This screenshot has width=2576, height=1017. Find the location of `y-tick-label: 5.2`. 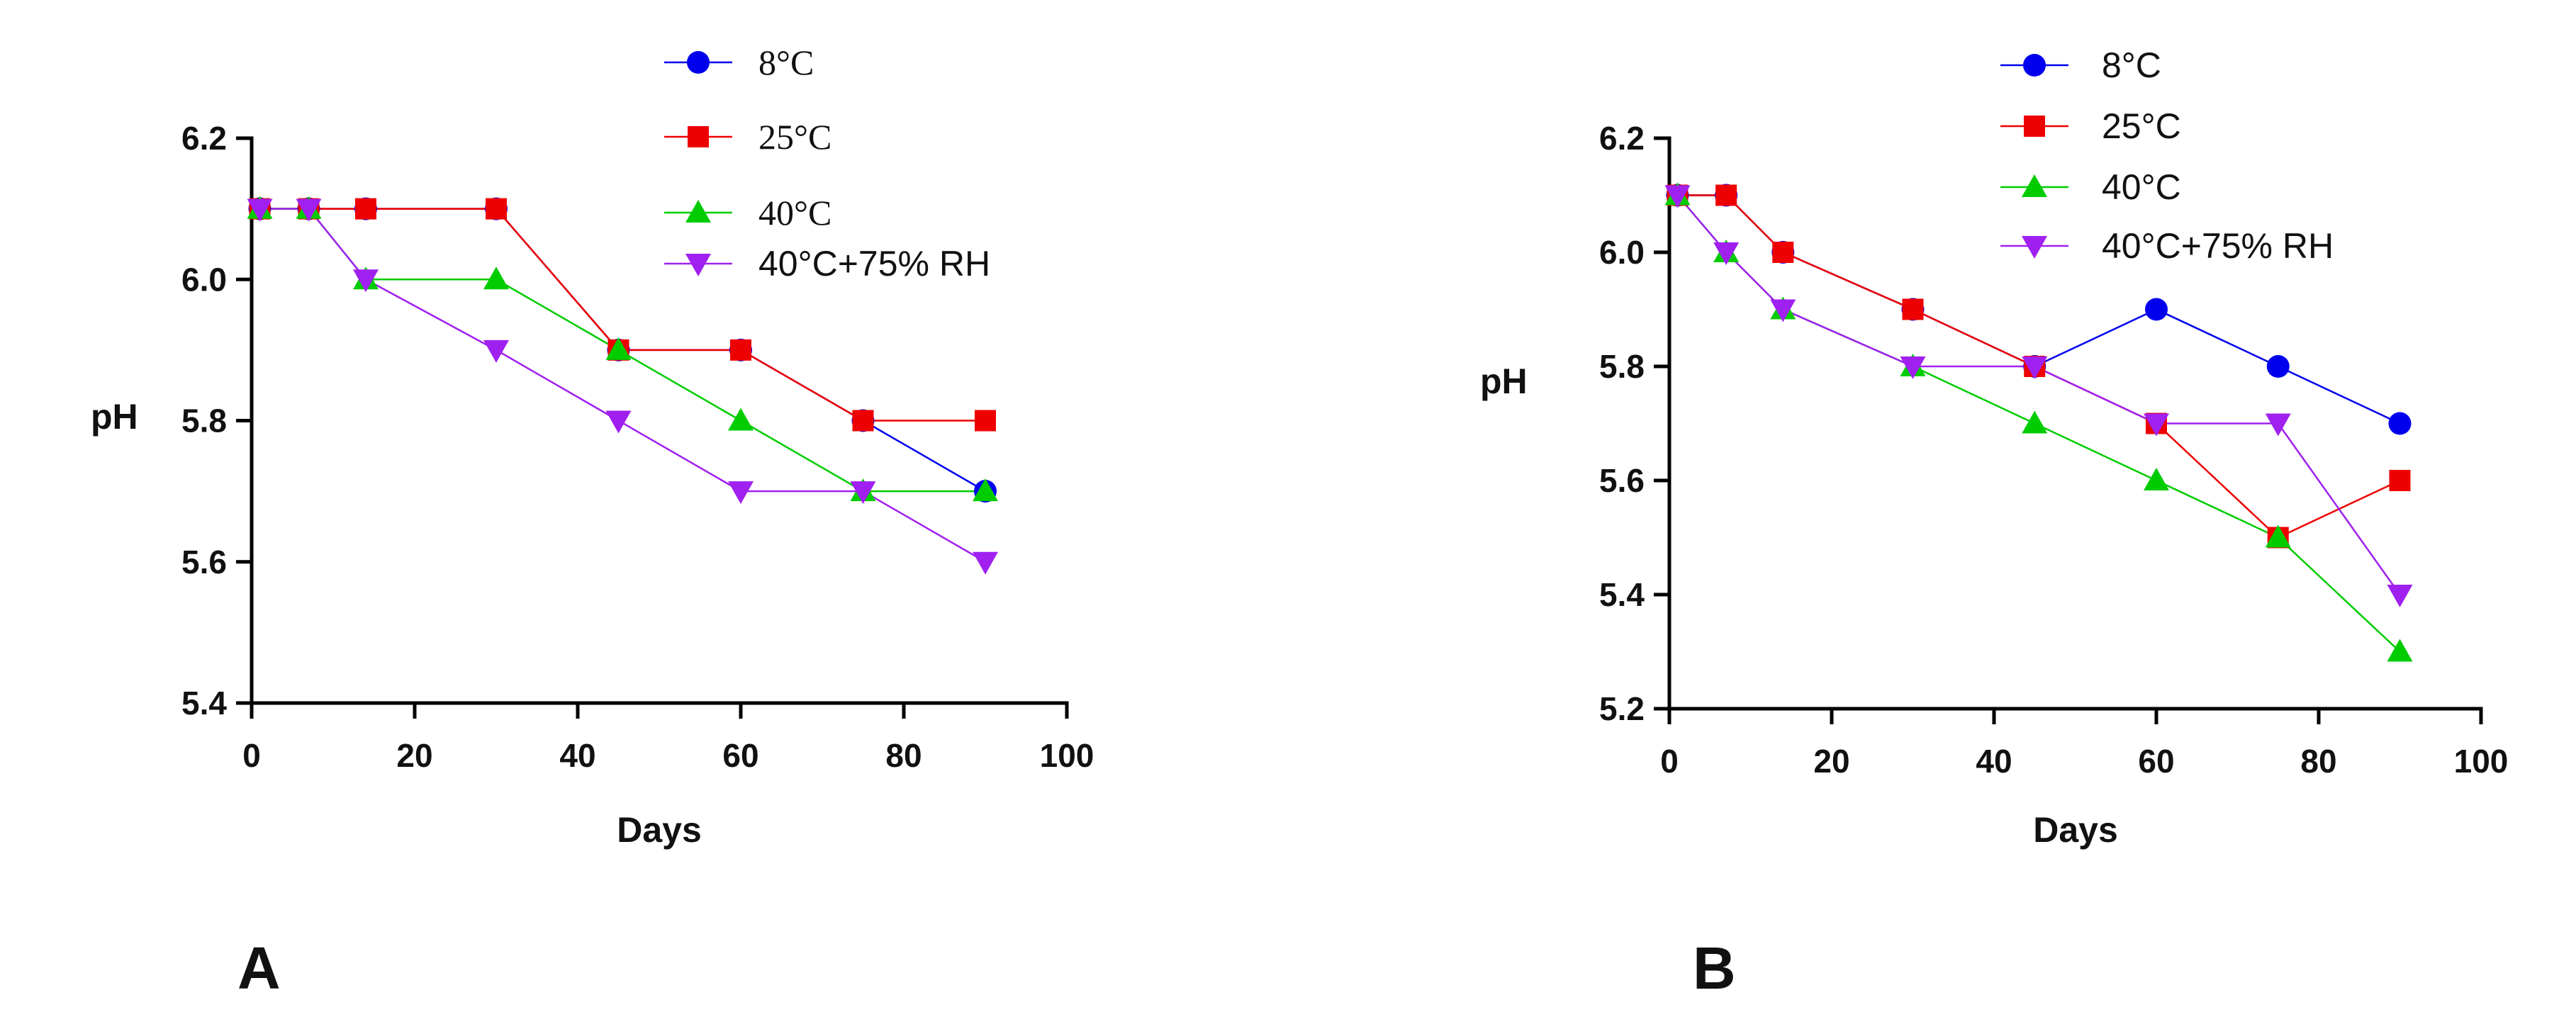

y-tick-label: 5.2 is located at coordinates (1622, 708).